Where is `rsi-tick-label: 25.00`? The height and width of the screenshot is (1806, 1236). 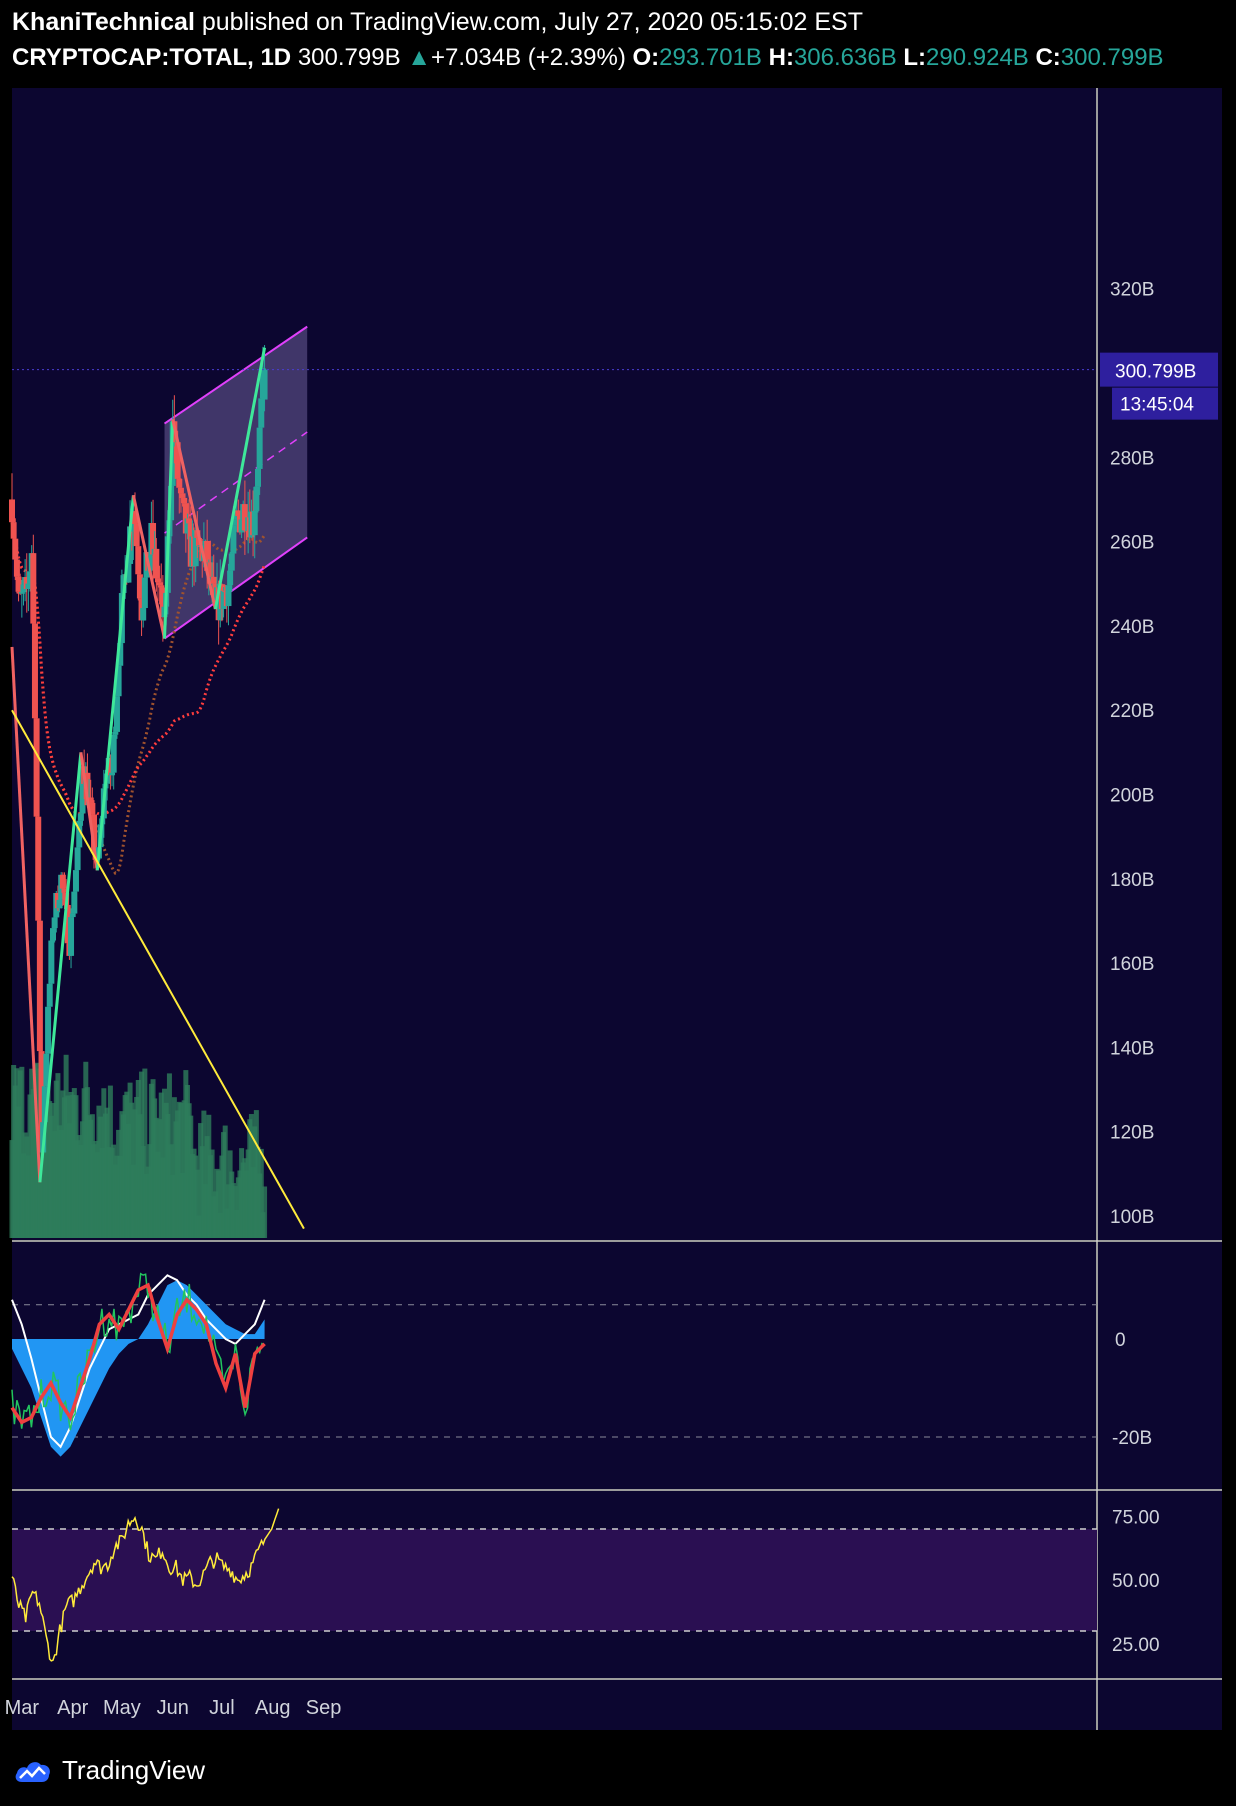
rsi-tick-label: 25.00 is located at coordinates (1136, 1645).